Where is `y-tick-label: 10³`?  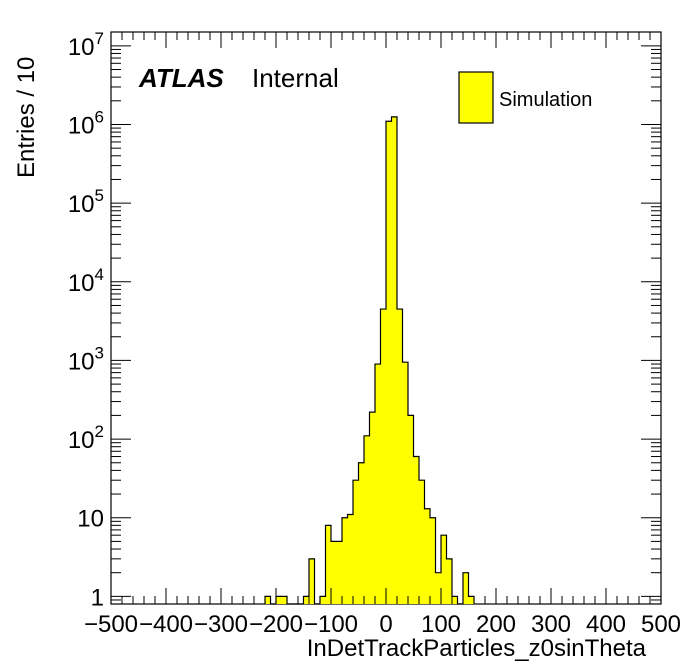 y-tick-label: 10³ is located at coordinates (86, 359).